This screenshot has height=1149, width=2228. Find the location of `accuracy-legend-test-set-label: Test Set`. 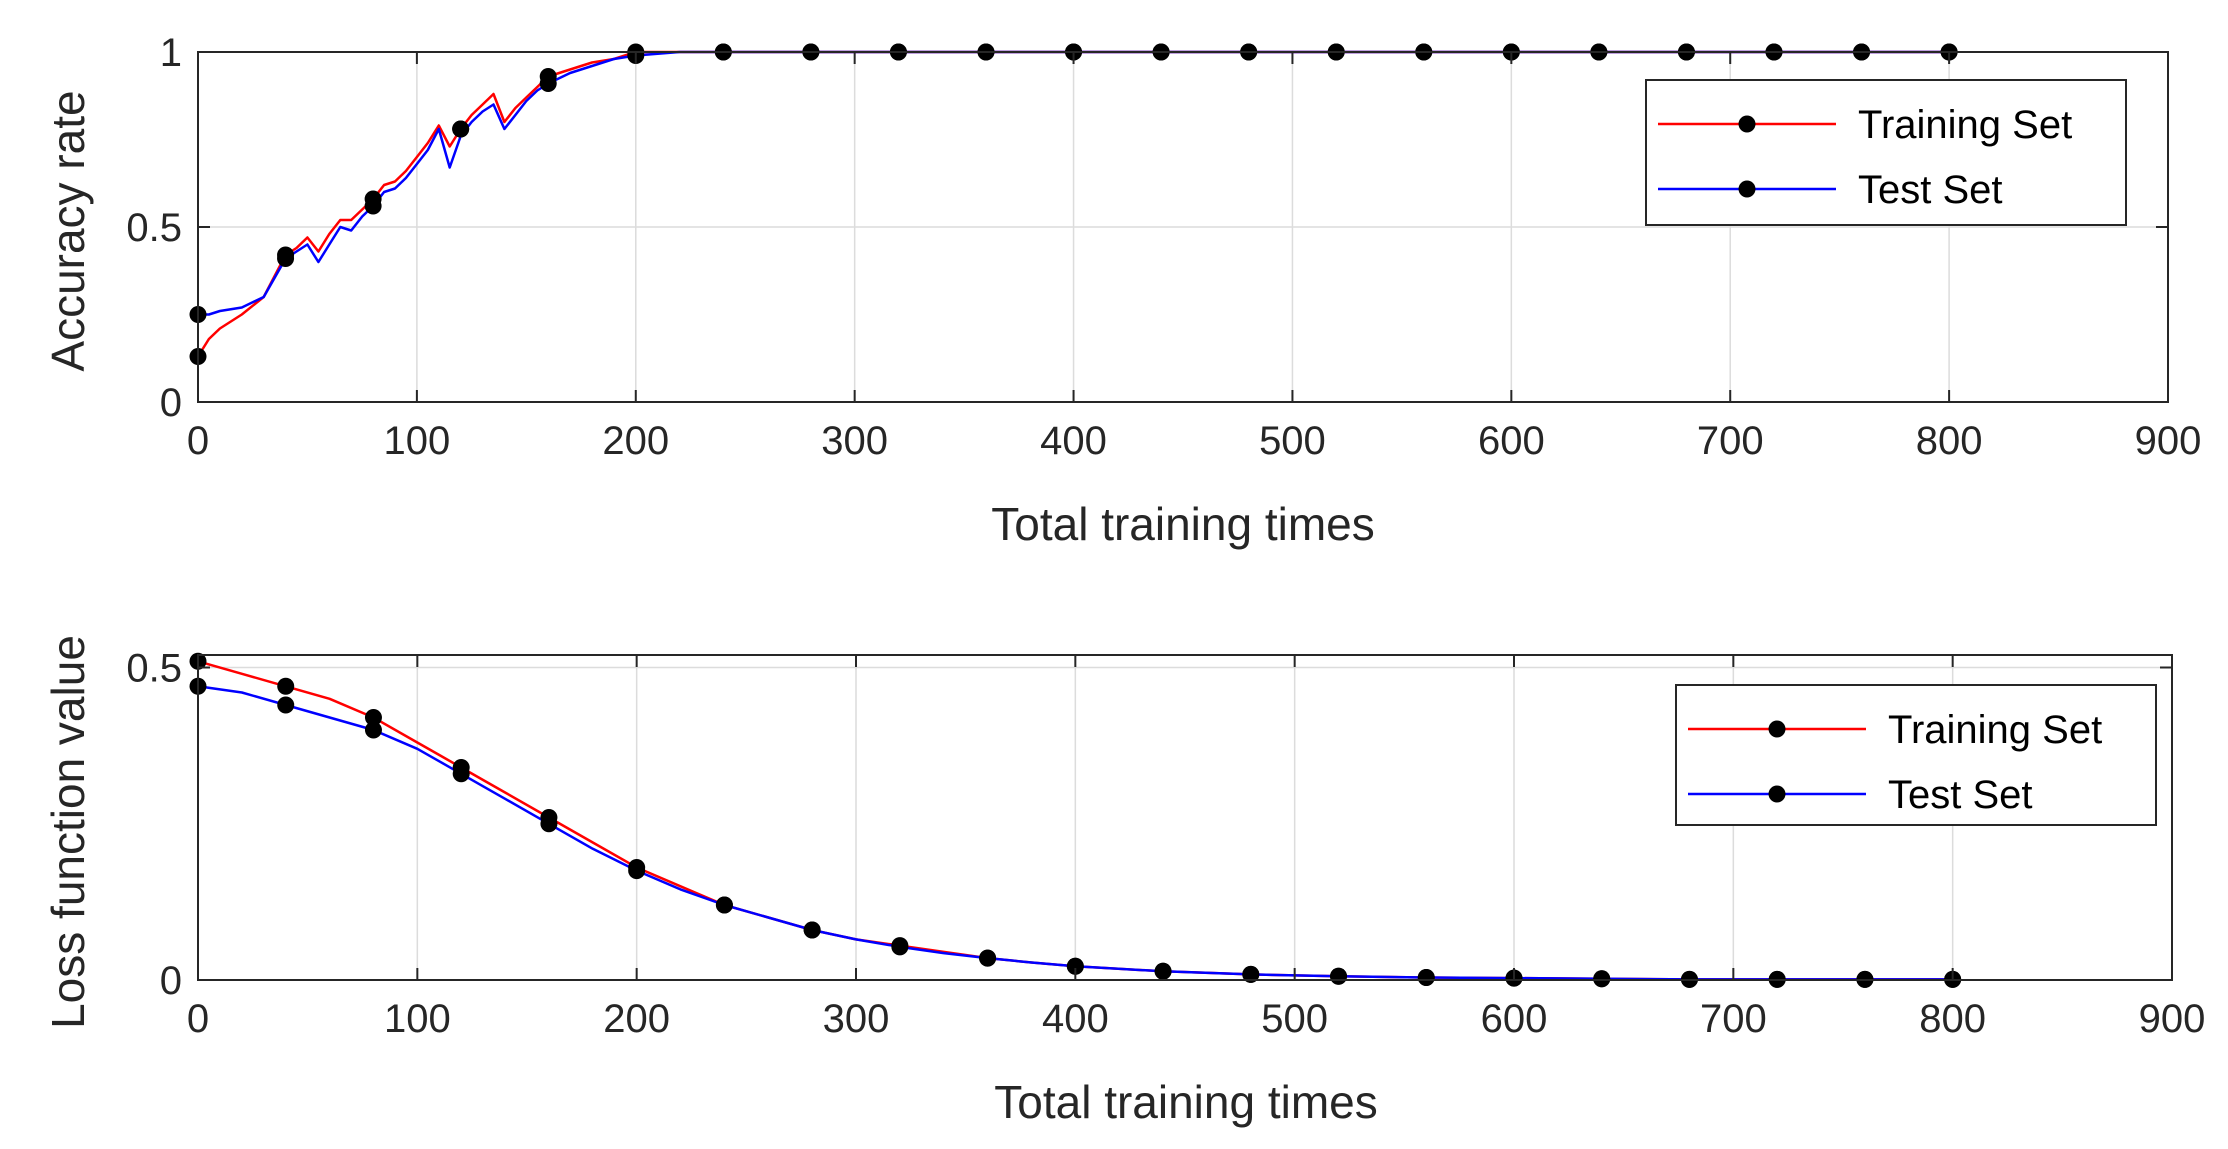

accuracy-legend-test-set-label: Test Set is located at coordinates (1930, 190).